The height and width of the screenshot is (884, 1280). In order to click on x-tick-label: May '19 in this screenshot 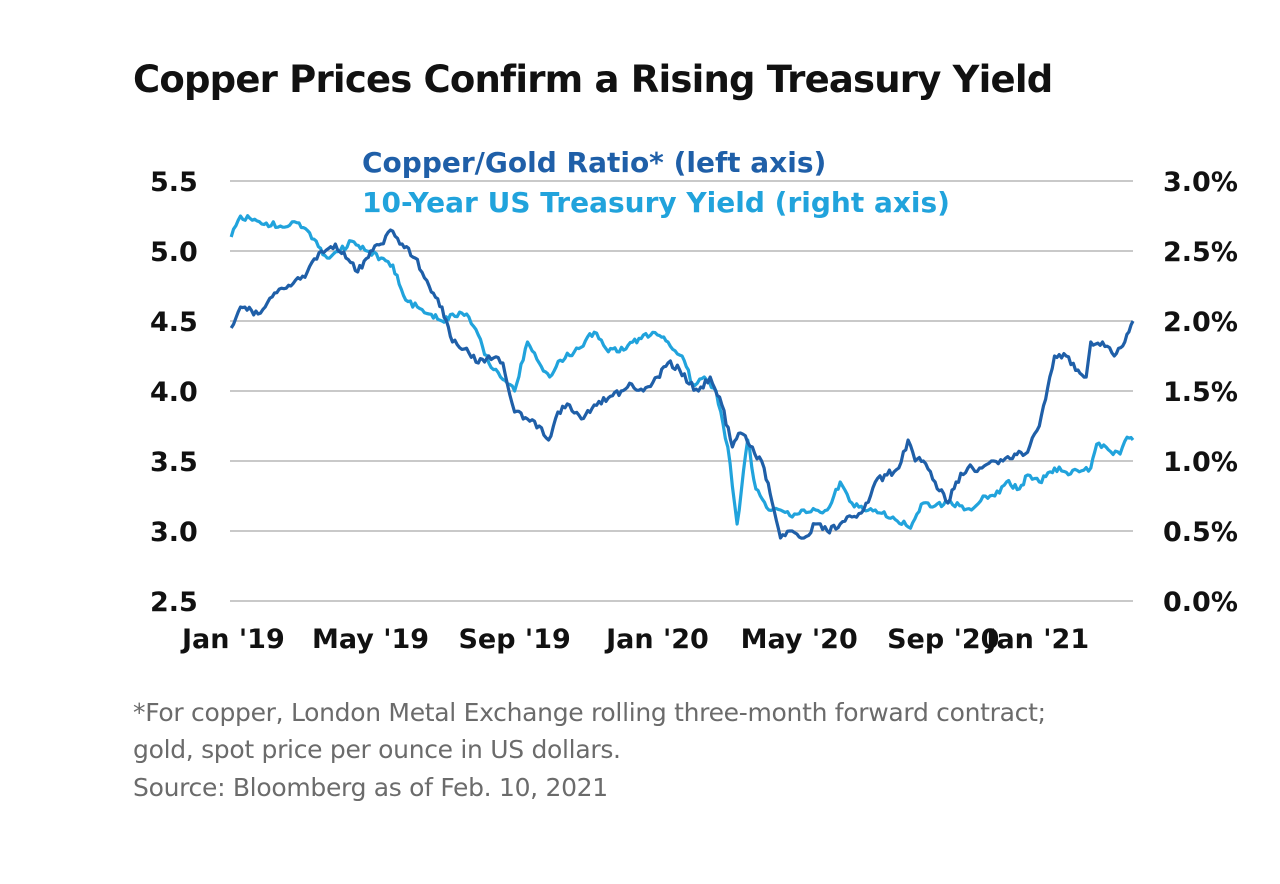, I will do `click(370, 639)`.